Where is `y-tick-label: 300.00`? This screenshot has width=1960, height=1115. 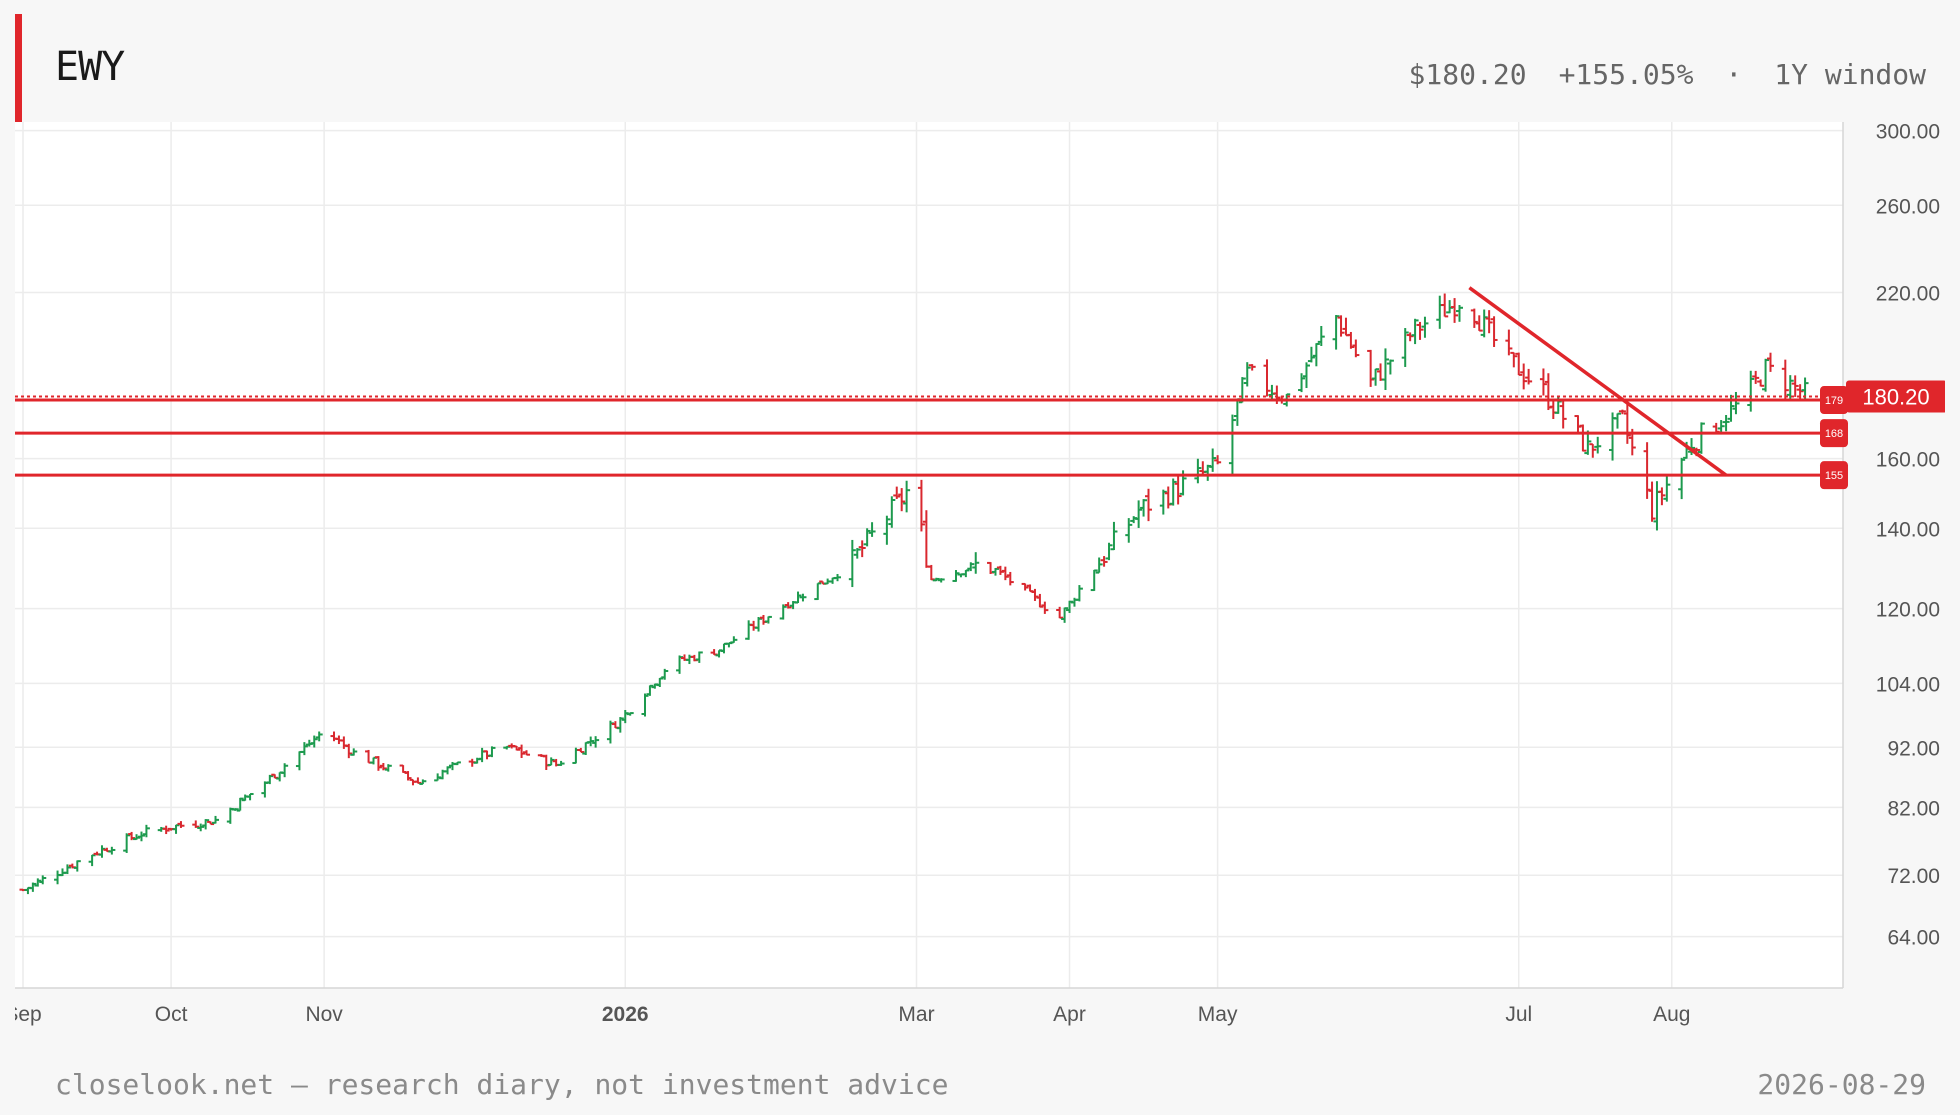
y-tick-label: 300.00 is located at coordinates (1908, 133).